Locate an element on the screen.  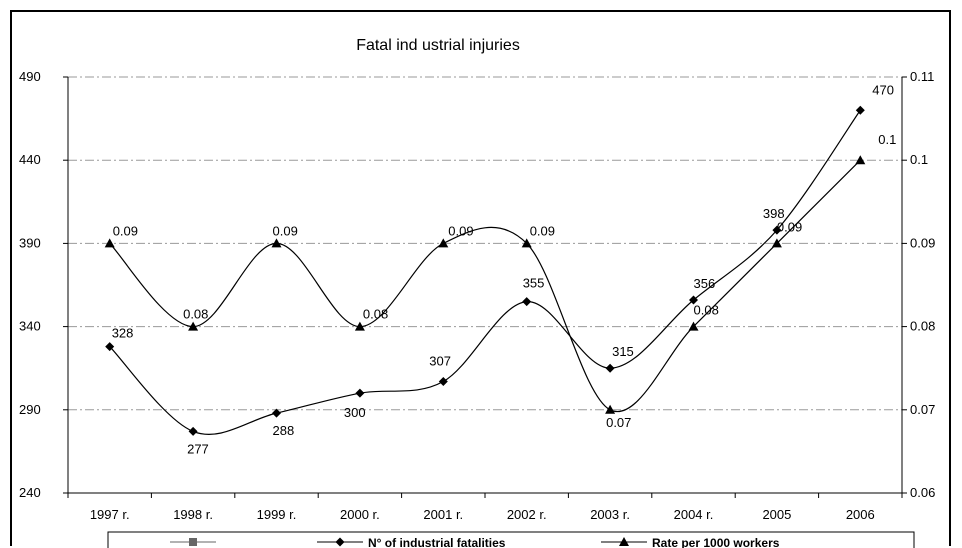
left-tick-label: 440 is located at coordinates (30, 159).